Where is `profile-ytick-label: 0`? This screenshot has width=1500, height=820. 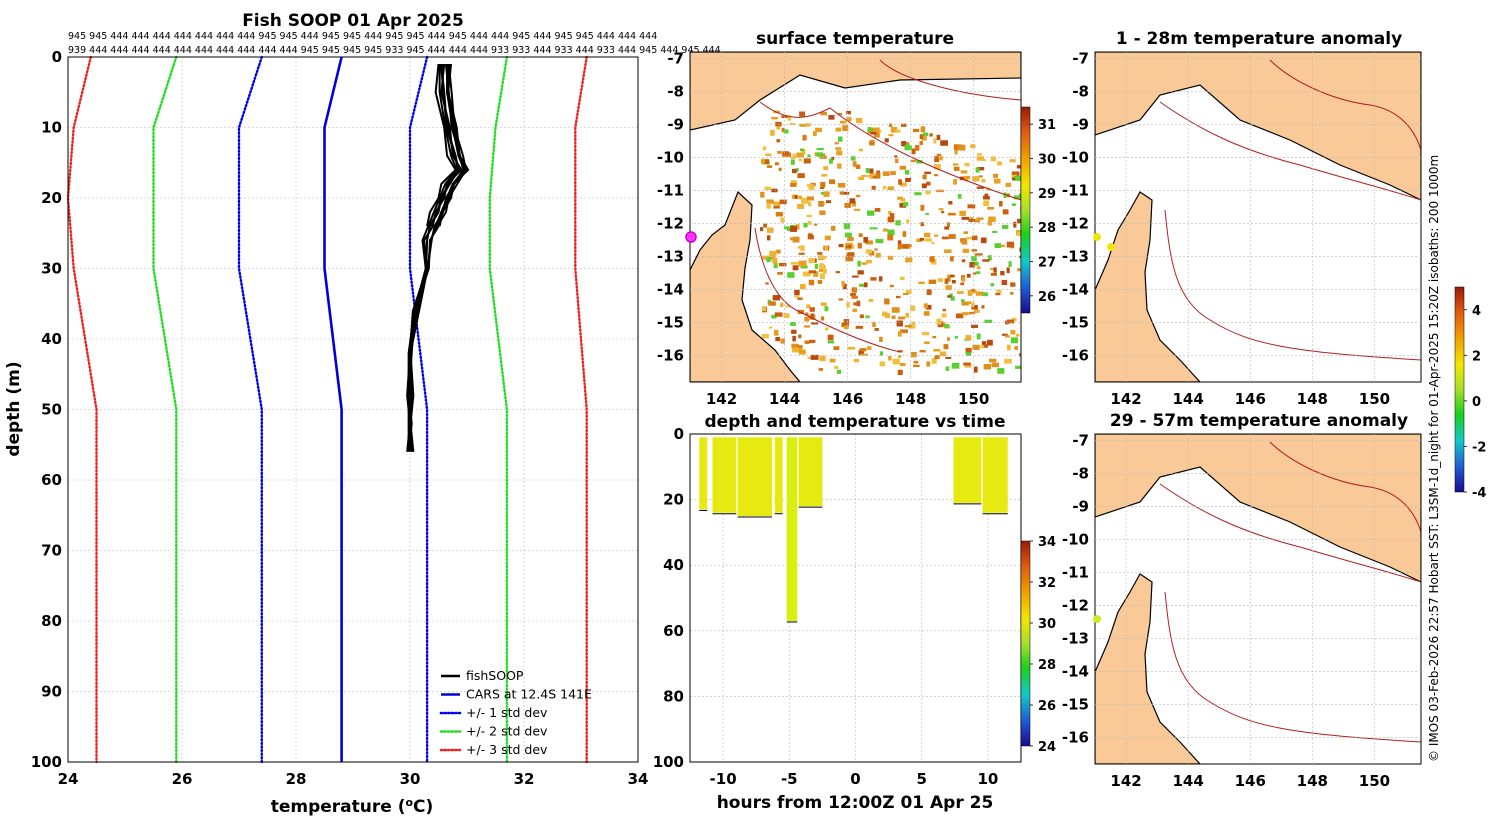
profile-ytick-label: 0 is located at coordinates (57, 57).